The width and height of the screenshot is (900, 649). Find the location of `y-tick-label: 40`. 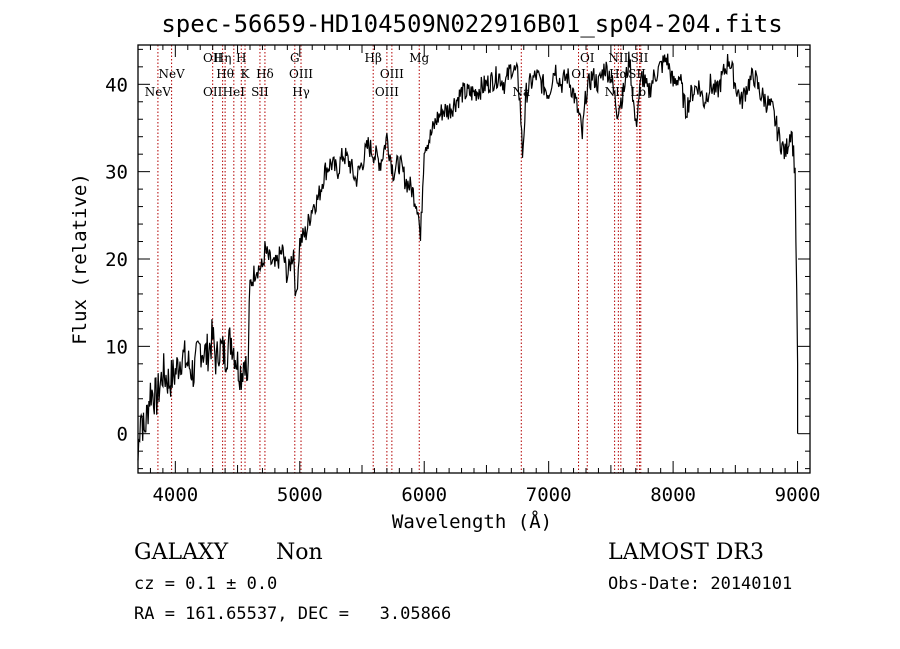

y-tick-label: 40 is located at coordinates (116, 85).